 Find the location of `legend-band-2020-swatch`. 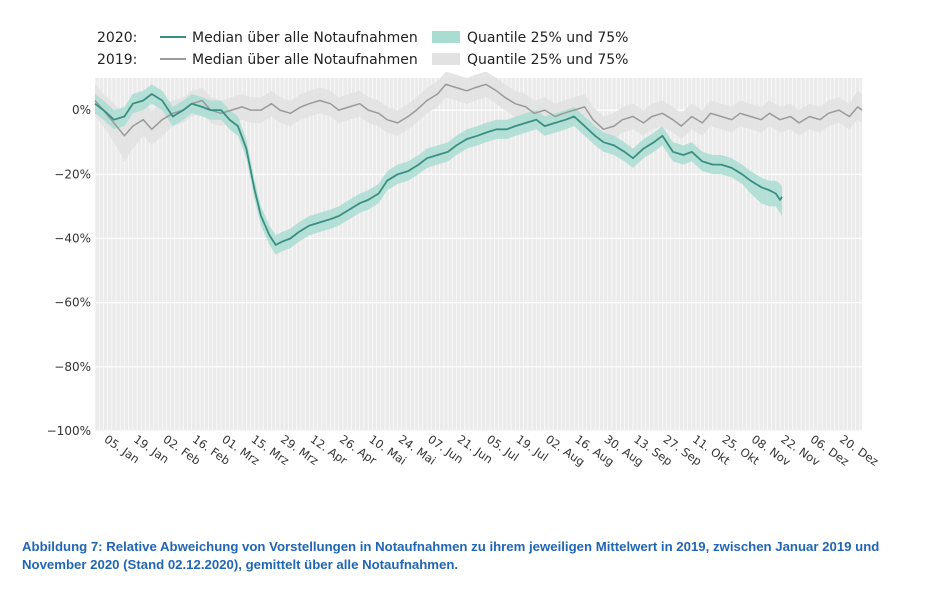

legend-band-2020-swatch is located at coordinates (446, 37).